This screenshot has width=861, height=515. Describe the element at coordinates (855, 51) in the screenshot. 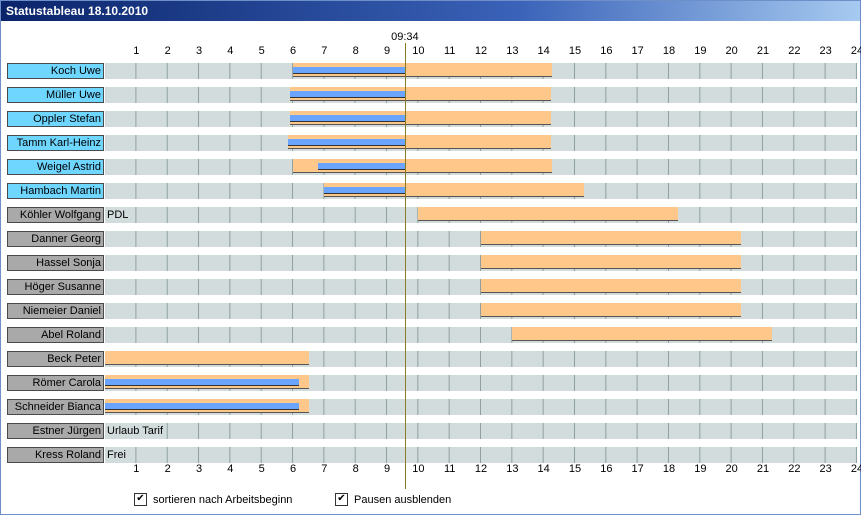

I see `hour-label: 24` at that location.